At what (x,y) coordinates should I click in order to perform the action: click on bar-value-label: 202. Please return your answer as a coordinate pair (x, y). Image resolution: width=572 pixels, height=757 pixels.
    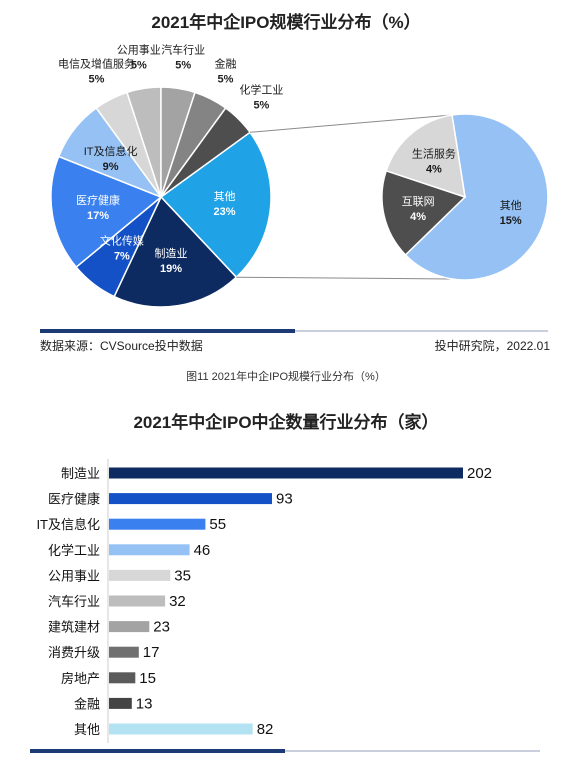
    Looking at the image, I should click on (479, 473).